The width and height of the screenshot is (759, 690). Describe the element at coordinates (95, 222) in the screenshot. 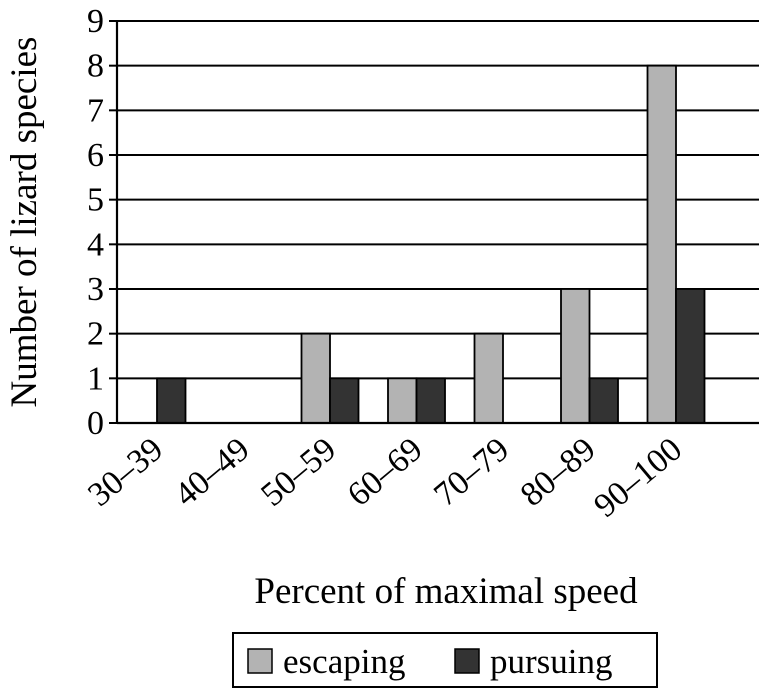

I see `y-tick-labels: 0 1 2 3 4 5 6 7 8 9` at that location.